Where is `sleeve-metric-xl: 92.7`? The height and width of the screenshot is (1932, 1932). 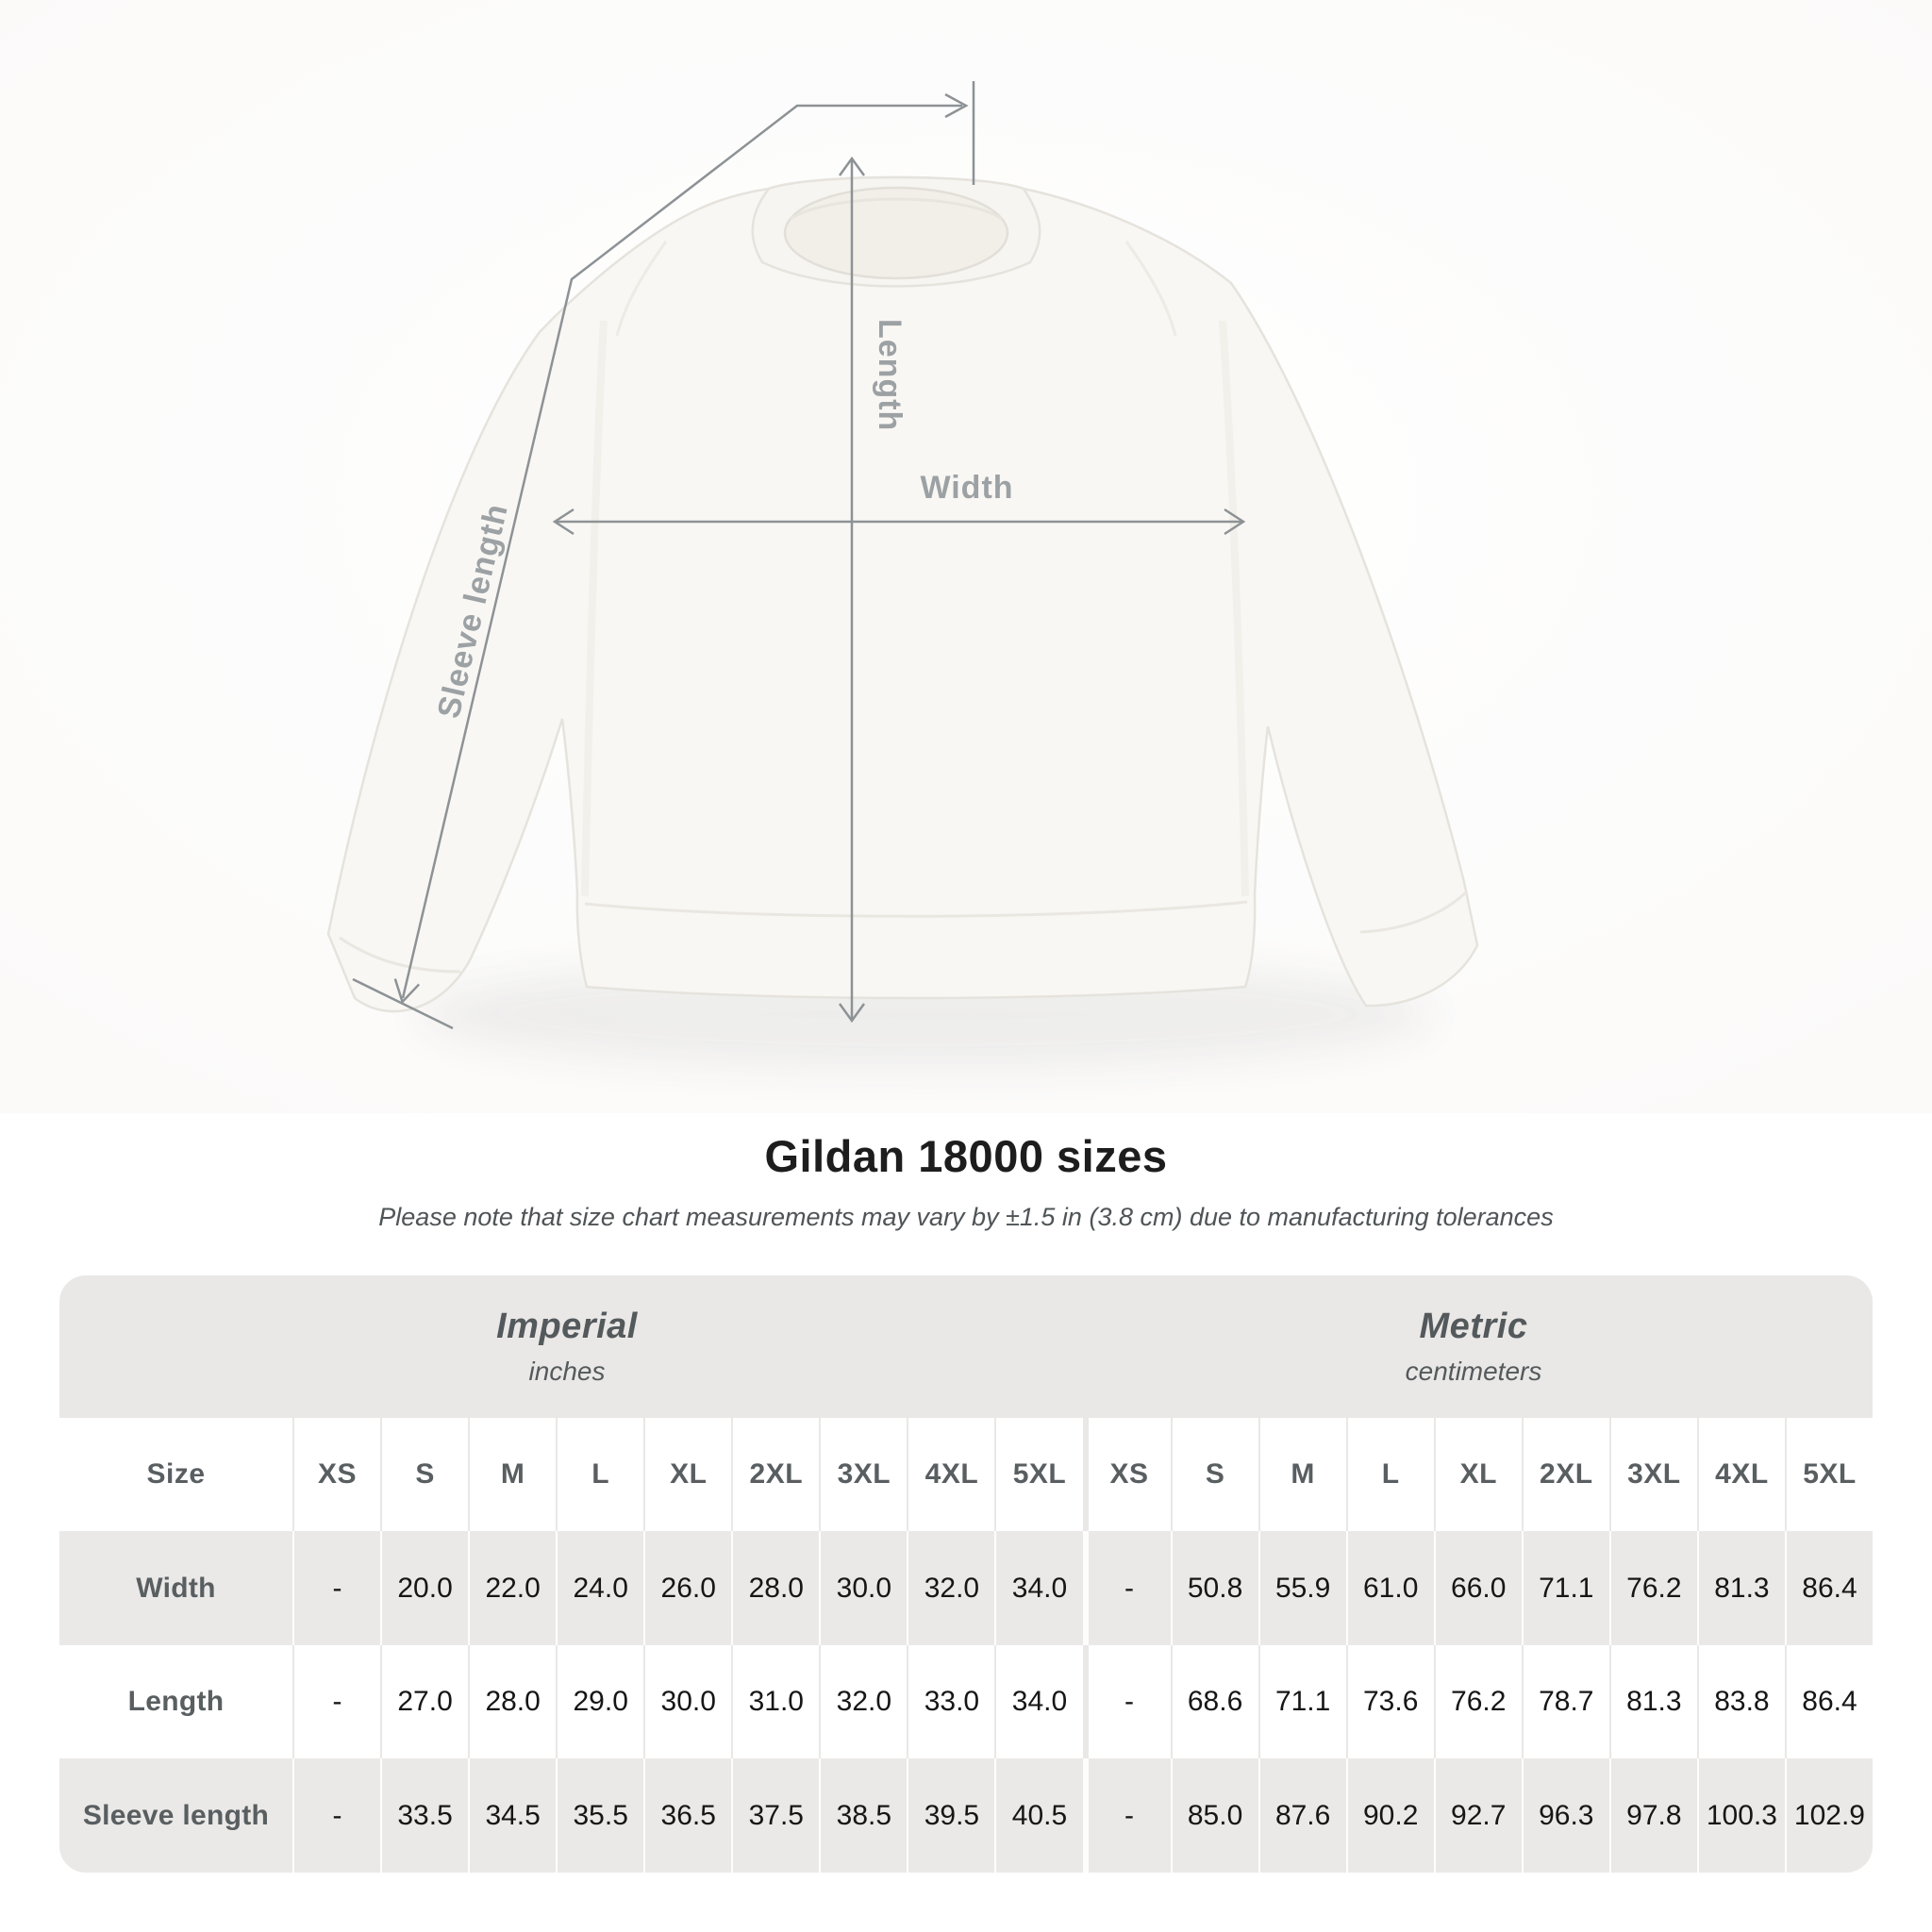
sleeve-metric-xl: 92.7 is located at coordinates (1478, 1816).